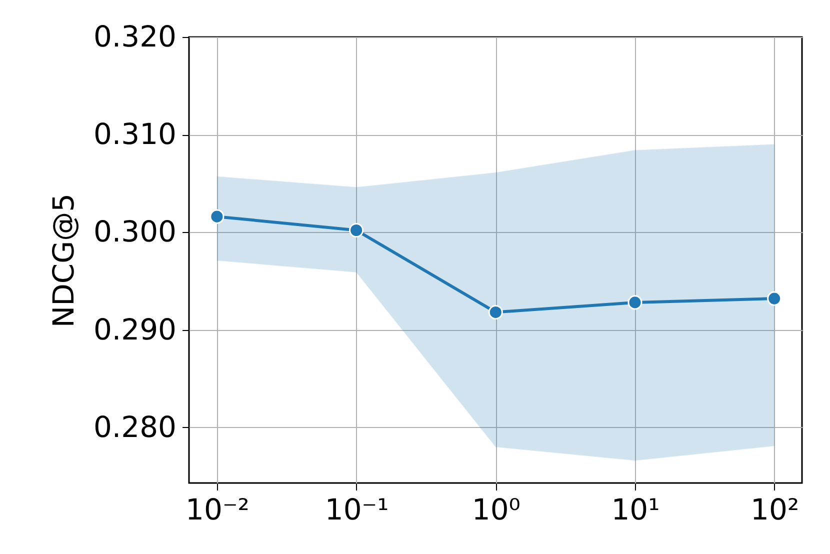 Image resolution: width=830 pixels, height=554 pixels. Describe the element at coordinates (356, 509) in the screenshot. I see `x-tick-label: 10⁻¹` at that location.